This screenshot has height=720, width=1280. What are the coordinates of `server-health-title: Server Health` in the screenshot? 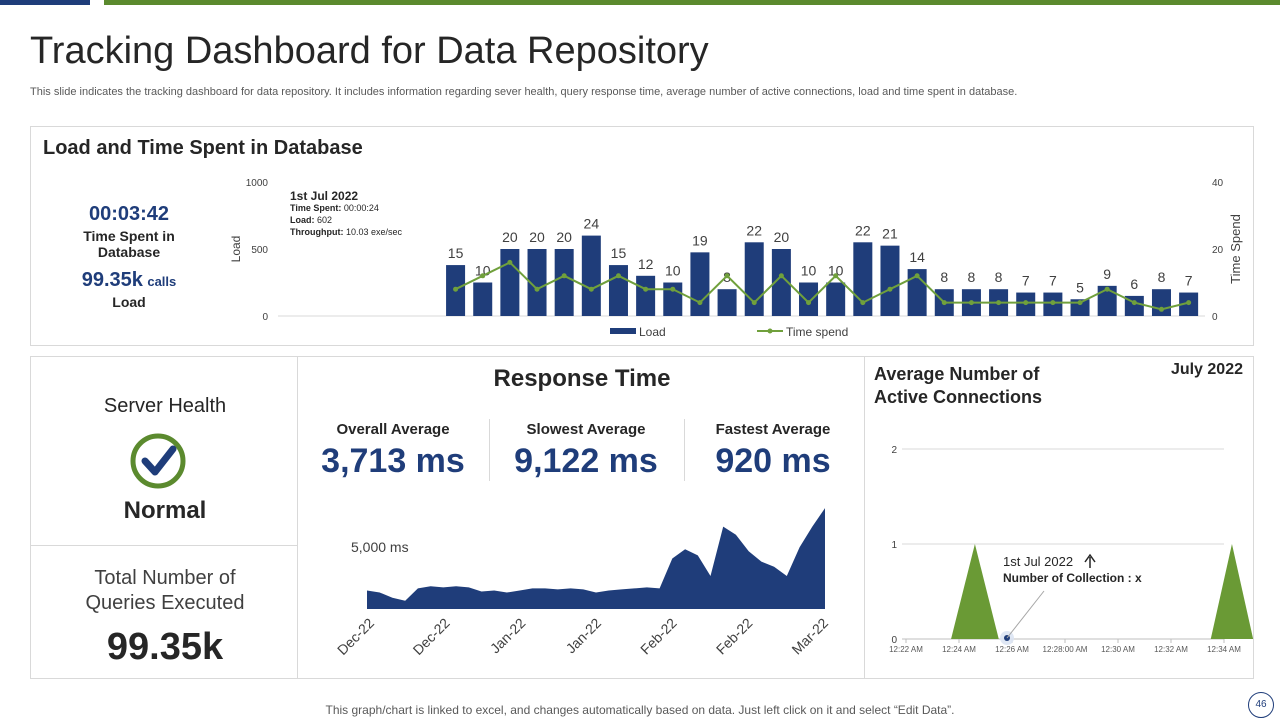 It's located at (165, 406).